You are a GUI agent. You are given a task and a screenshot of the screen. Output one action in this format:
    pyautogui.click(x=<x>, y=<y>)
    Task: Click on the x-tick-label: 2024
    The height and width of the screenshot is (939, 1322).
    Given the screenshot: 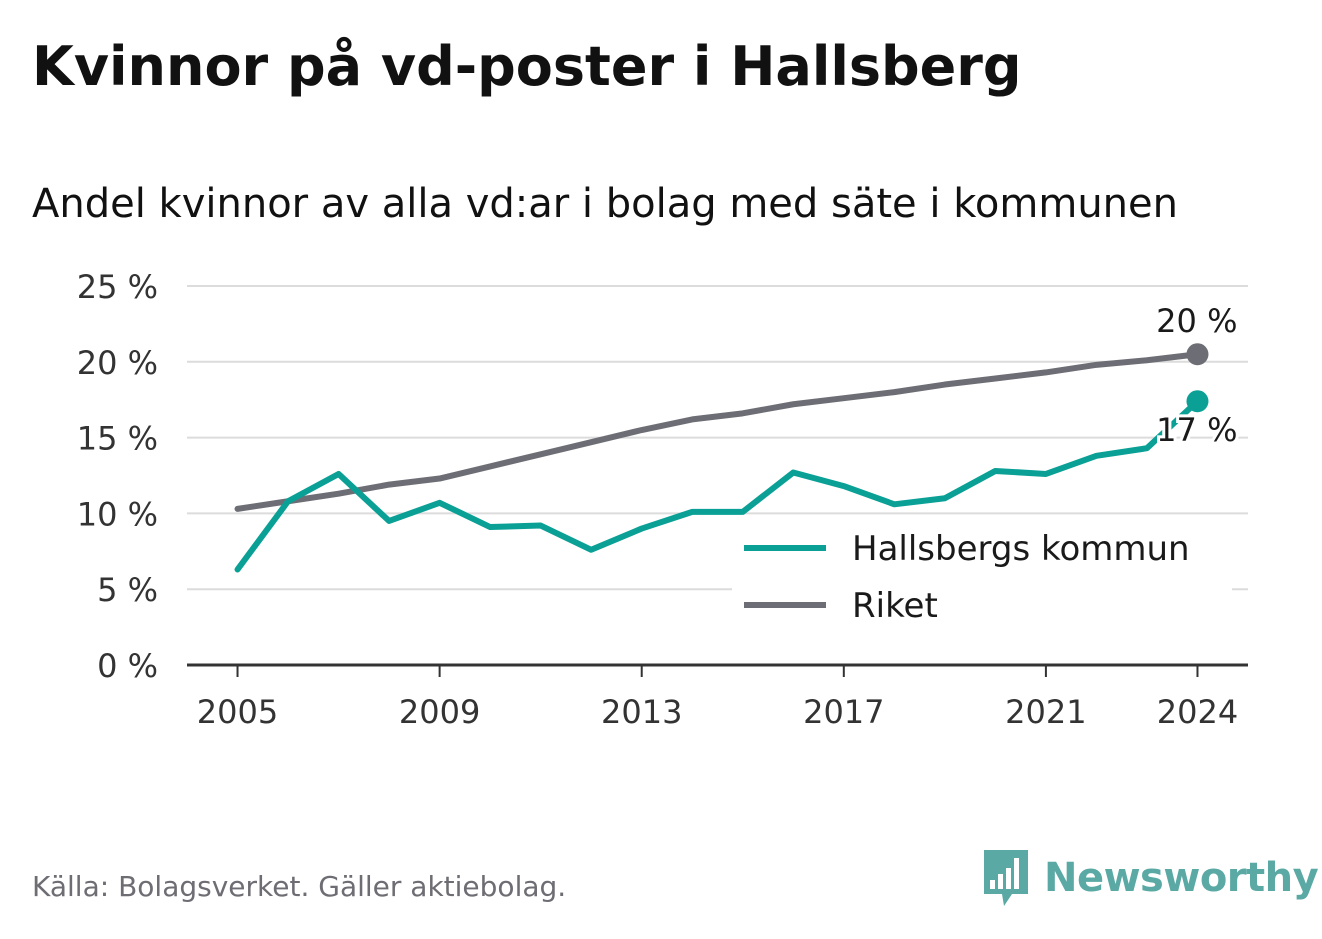 What is the action you would take?
    pyautogui.click(x=1197, y=712)
    